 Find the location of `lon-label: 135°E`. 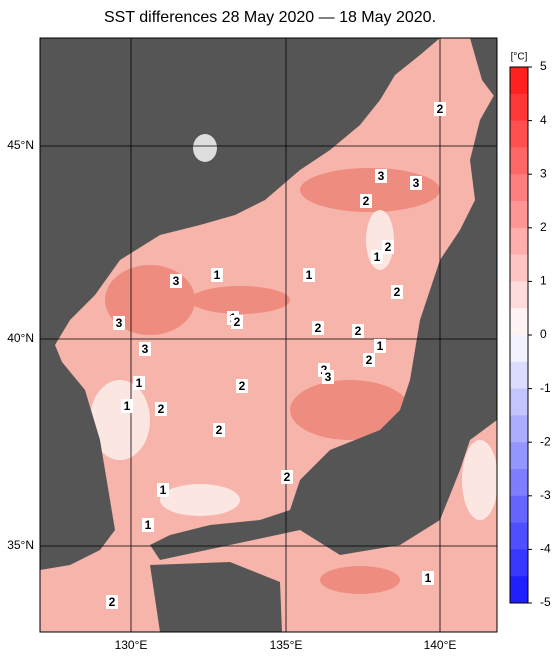

lon-label: 135°E is located at coordinates (286, 645).